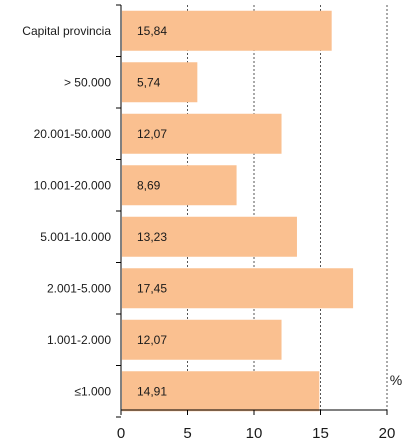 This screenshot has height=442, width=409. What do you see at coordinates (121, 433) in the screenshot?
I see `x-tick-label: 0` at bounding box center [121, 433].